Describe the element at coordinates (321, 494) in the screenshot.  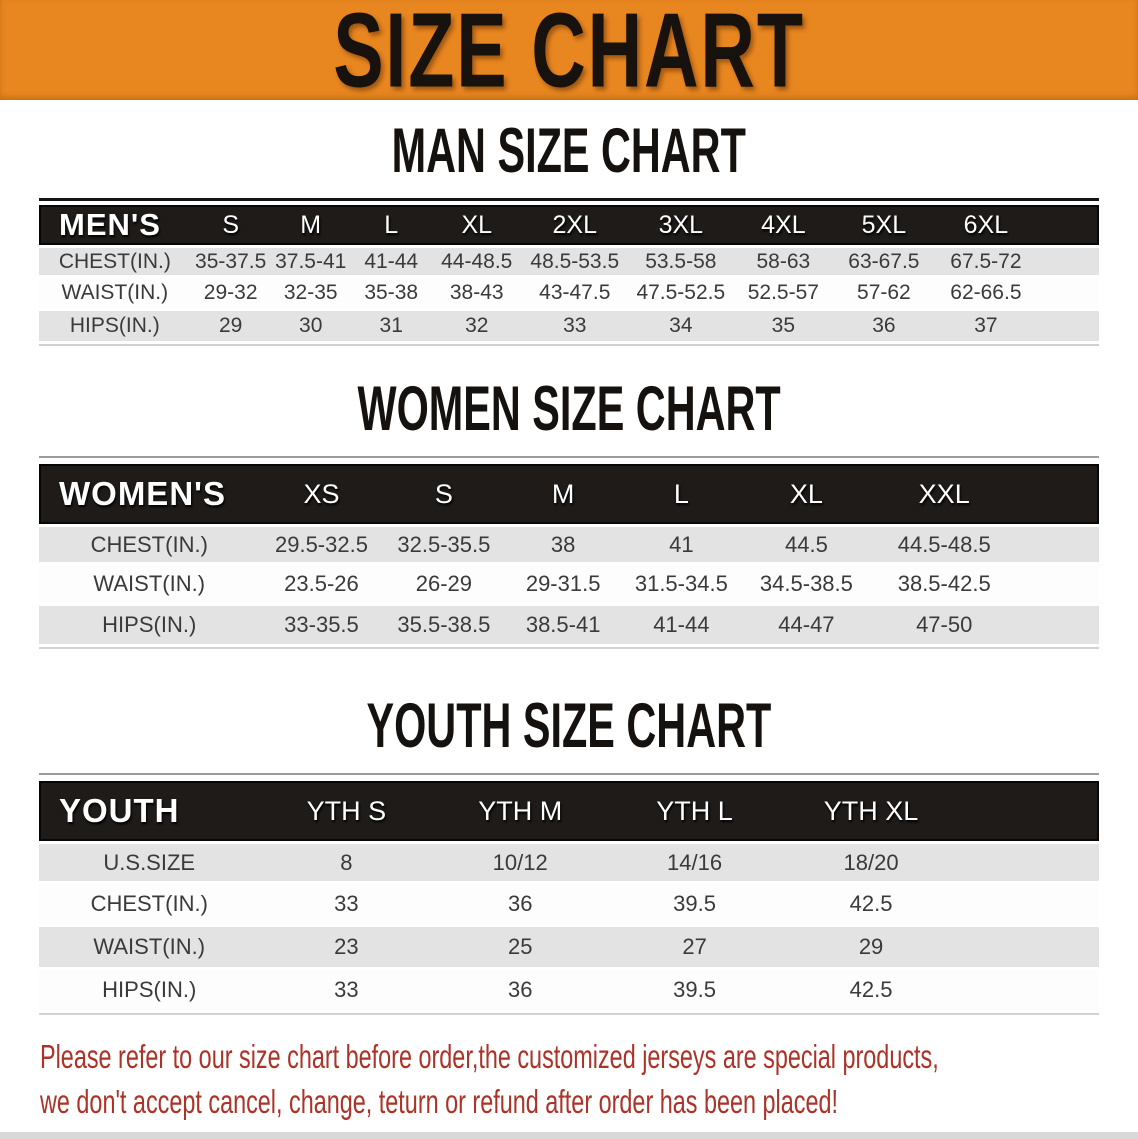
I see `size-column-header: XS` at that location.